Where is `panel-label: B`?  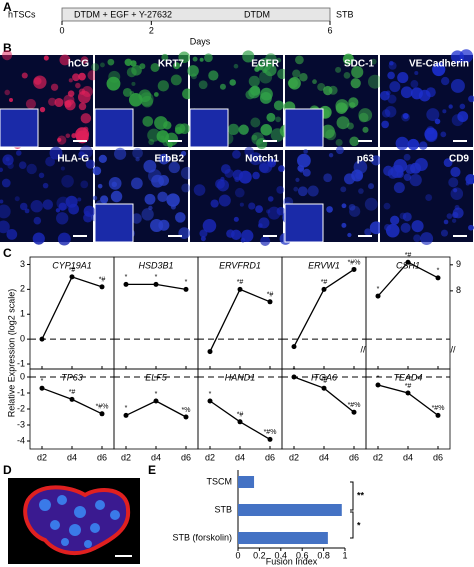
panel-label: B is located at coordinates (7, 48).